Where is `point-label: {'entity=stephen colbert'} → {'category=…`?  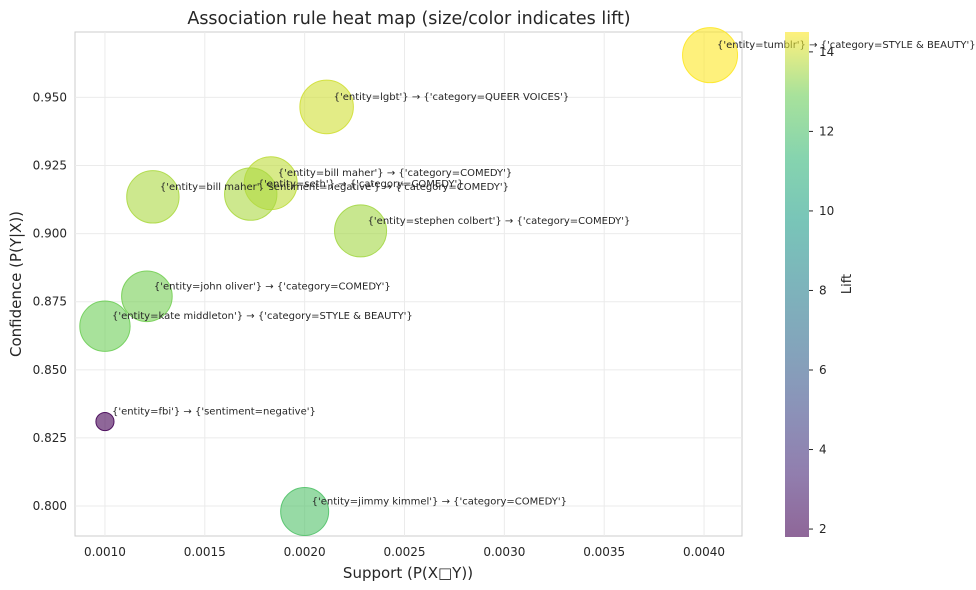
point-label: {'entity=stephen colbert'} → {'category=… is located at coordinates (499, 221).